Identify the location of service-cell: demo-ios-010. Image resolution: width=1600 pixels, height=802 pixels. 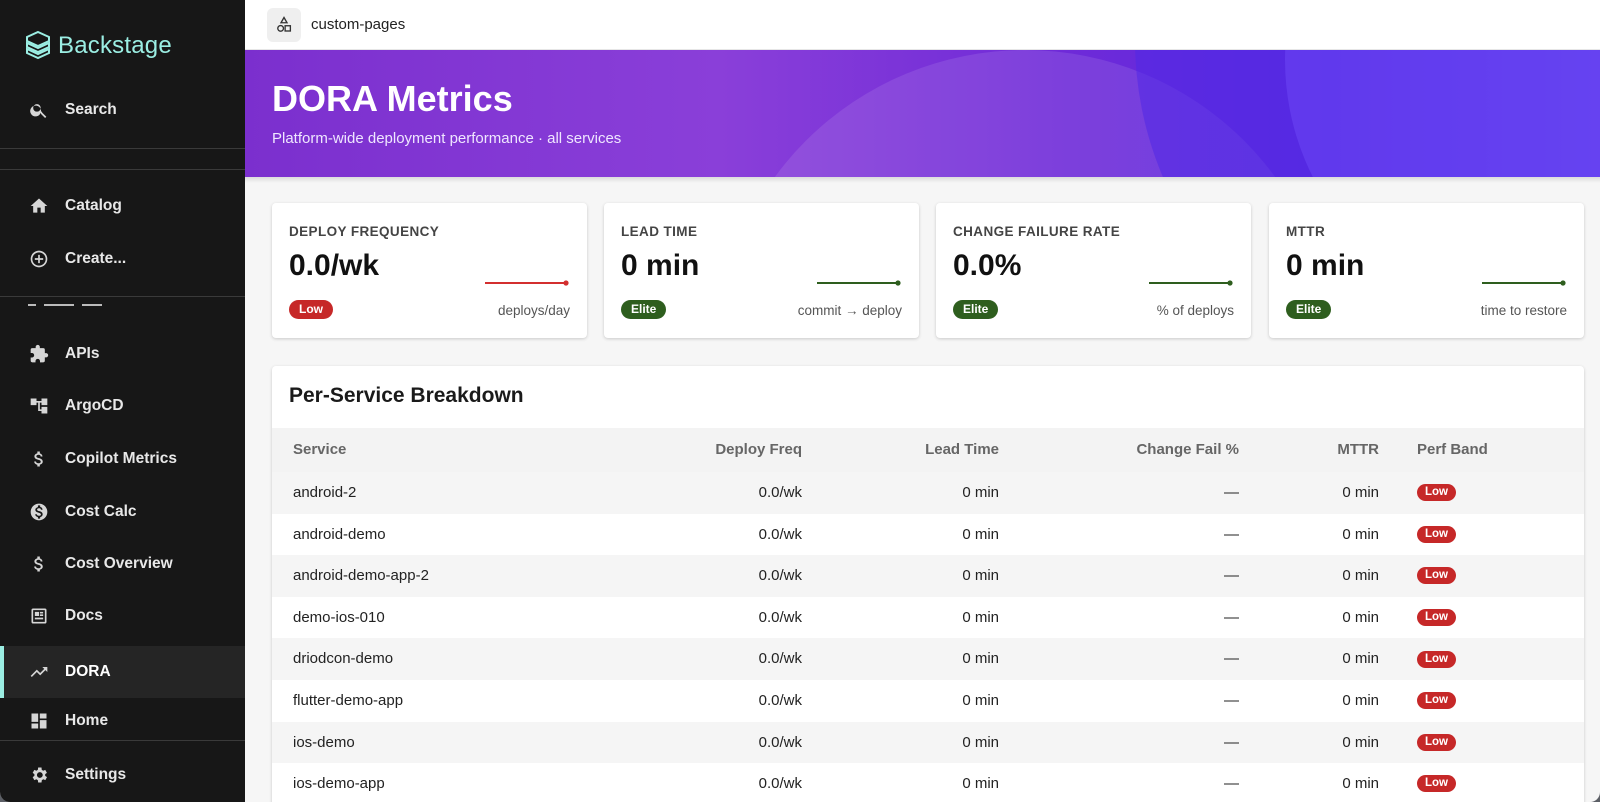
(339, 617).